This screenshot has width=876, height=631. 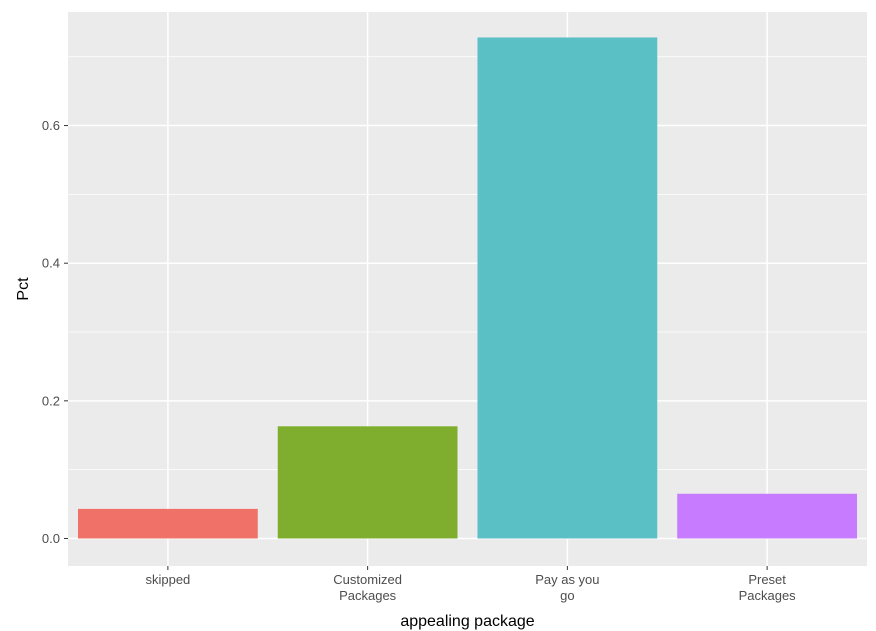 I want to click on x-tick-label: Preset Packages, so click(x=768, y=587).